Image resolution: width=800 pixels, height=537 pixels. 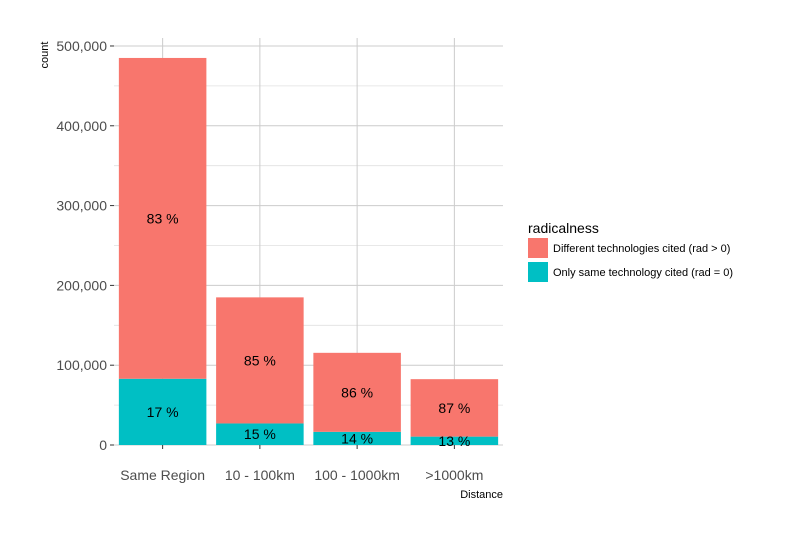 What do you see at coordinates (357, 475) in the screenshot?
I see `x-tick-label: 100 - 1000km` at bounding box center [357, 475].